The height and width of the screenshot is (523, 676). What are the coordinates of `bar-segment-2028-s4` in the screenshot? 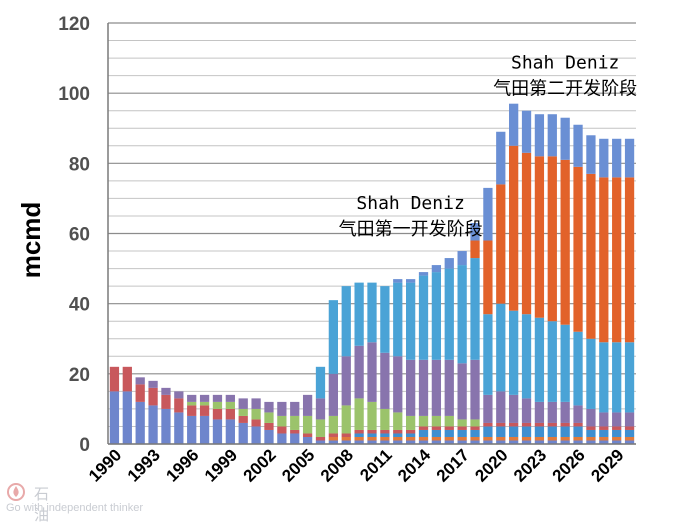 It's located at (604, 428).